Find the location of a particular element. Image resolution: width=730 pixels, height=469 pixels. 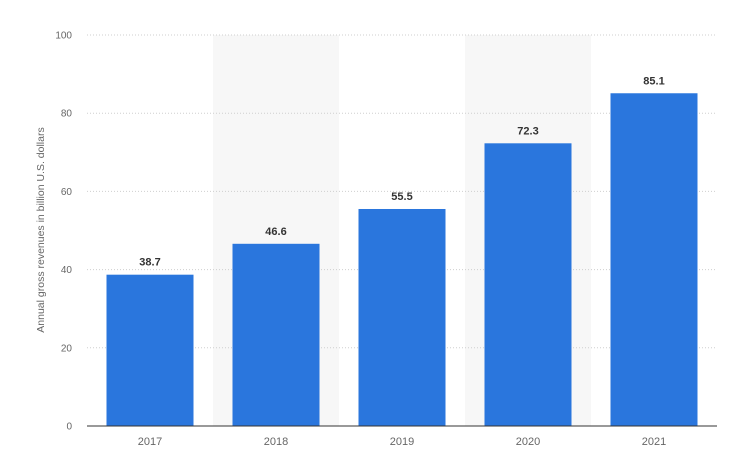

x-tick-label-2019: 2019 is located at coordinates (402, 442).